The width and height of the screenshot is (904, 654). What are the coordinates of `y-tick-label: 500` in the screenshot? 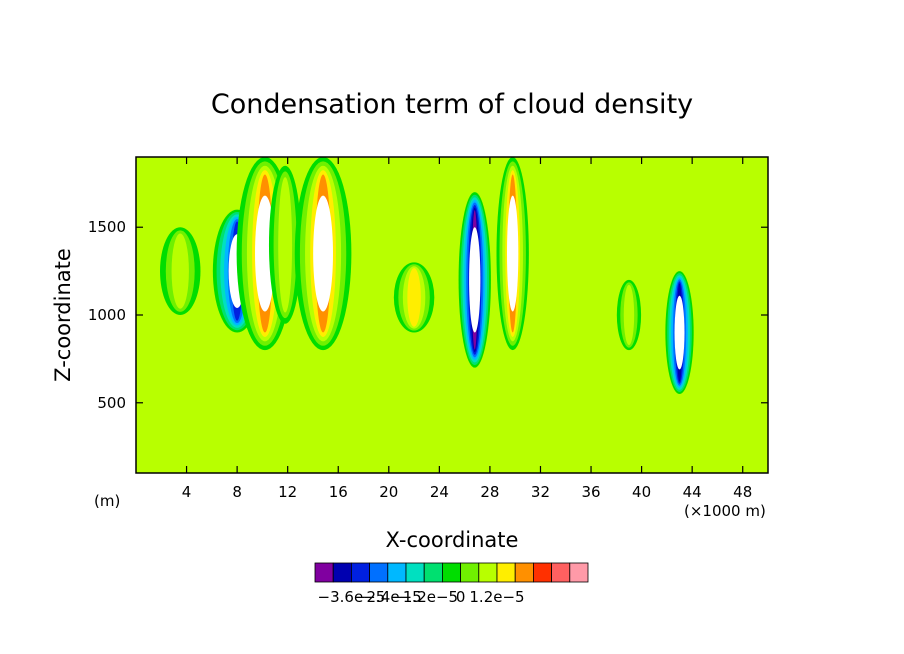 It's located at (111, 403).